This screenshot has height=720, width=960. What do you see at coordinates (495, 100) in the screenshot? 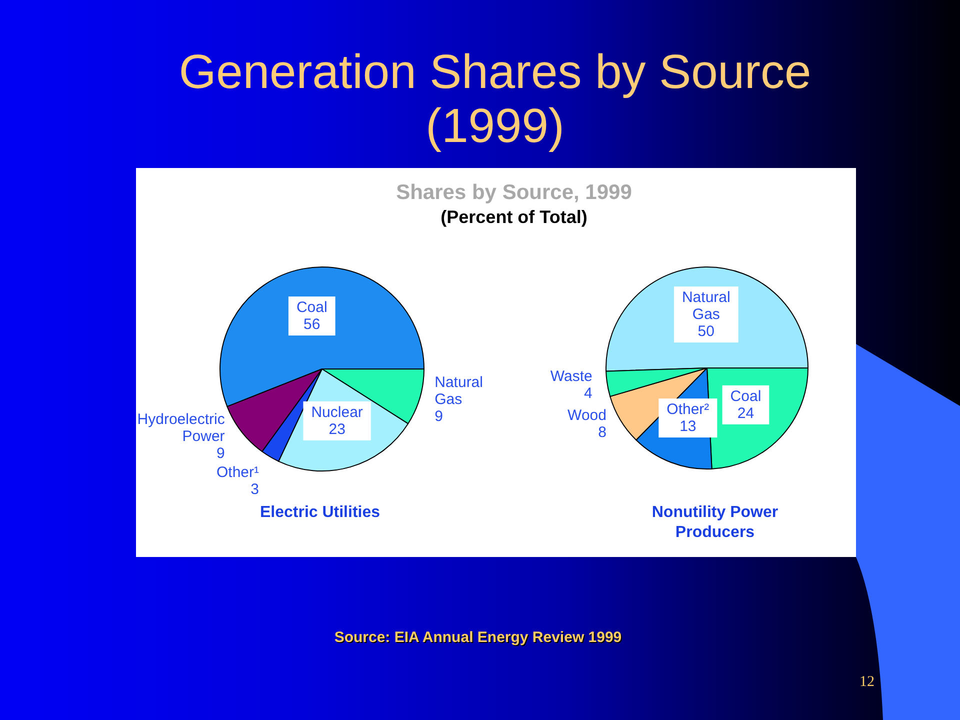
I see `chart-title: Generation Shares by Source (1999)` at bounding box center [495, 100].